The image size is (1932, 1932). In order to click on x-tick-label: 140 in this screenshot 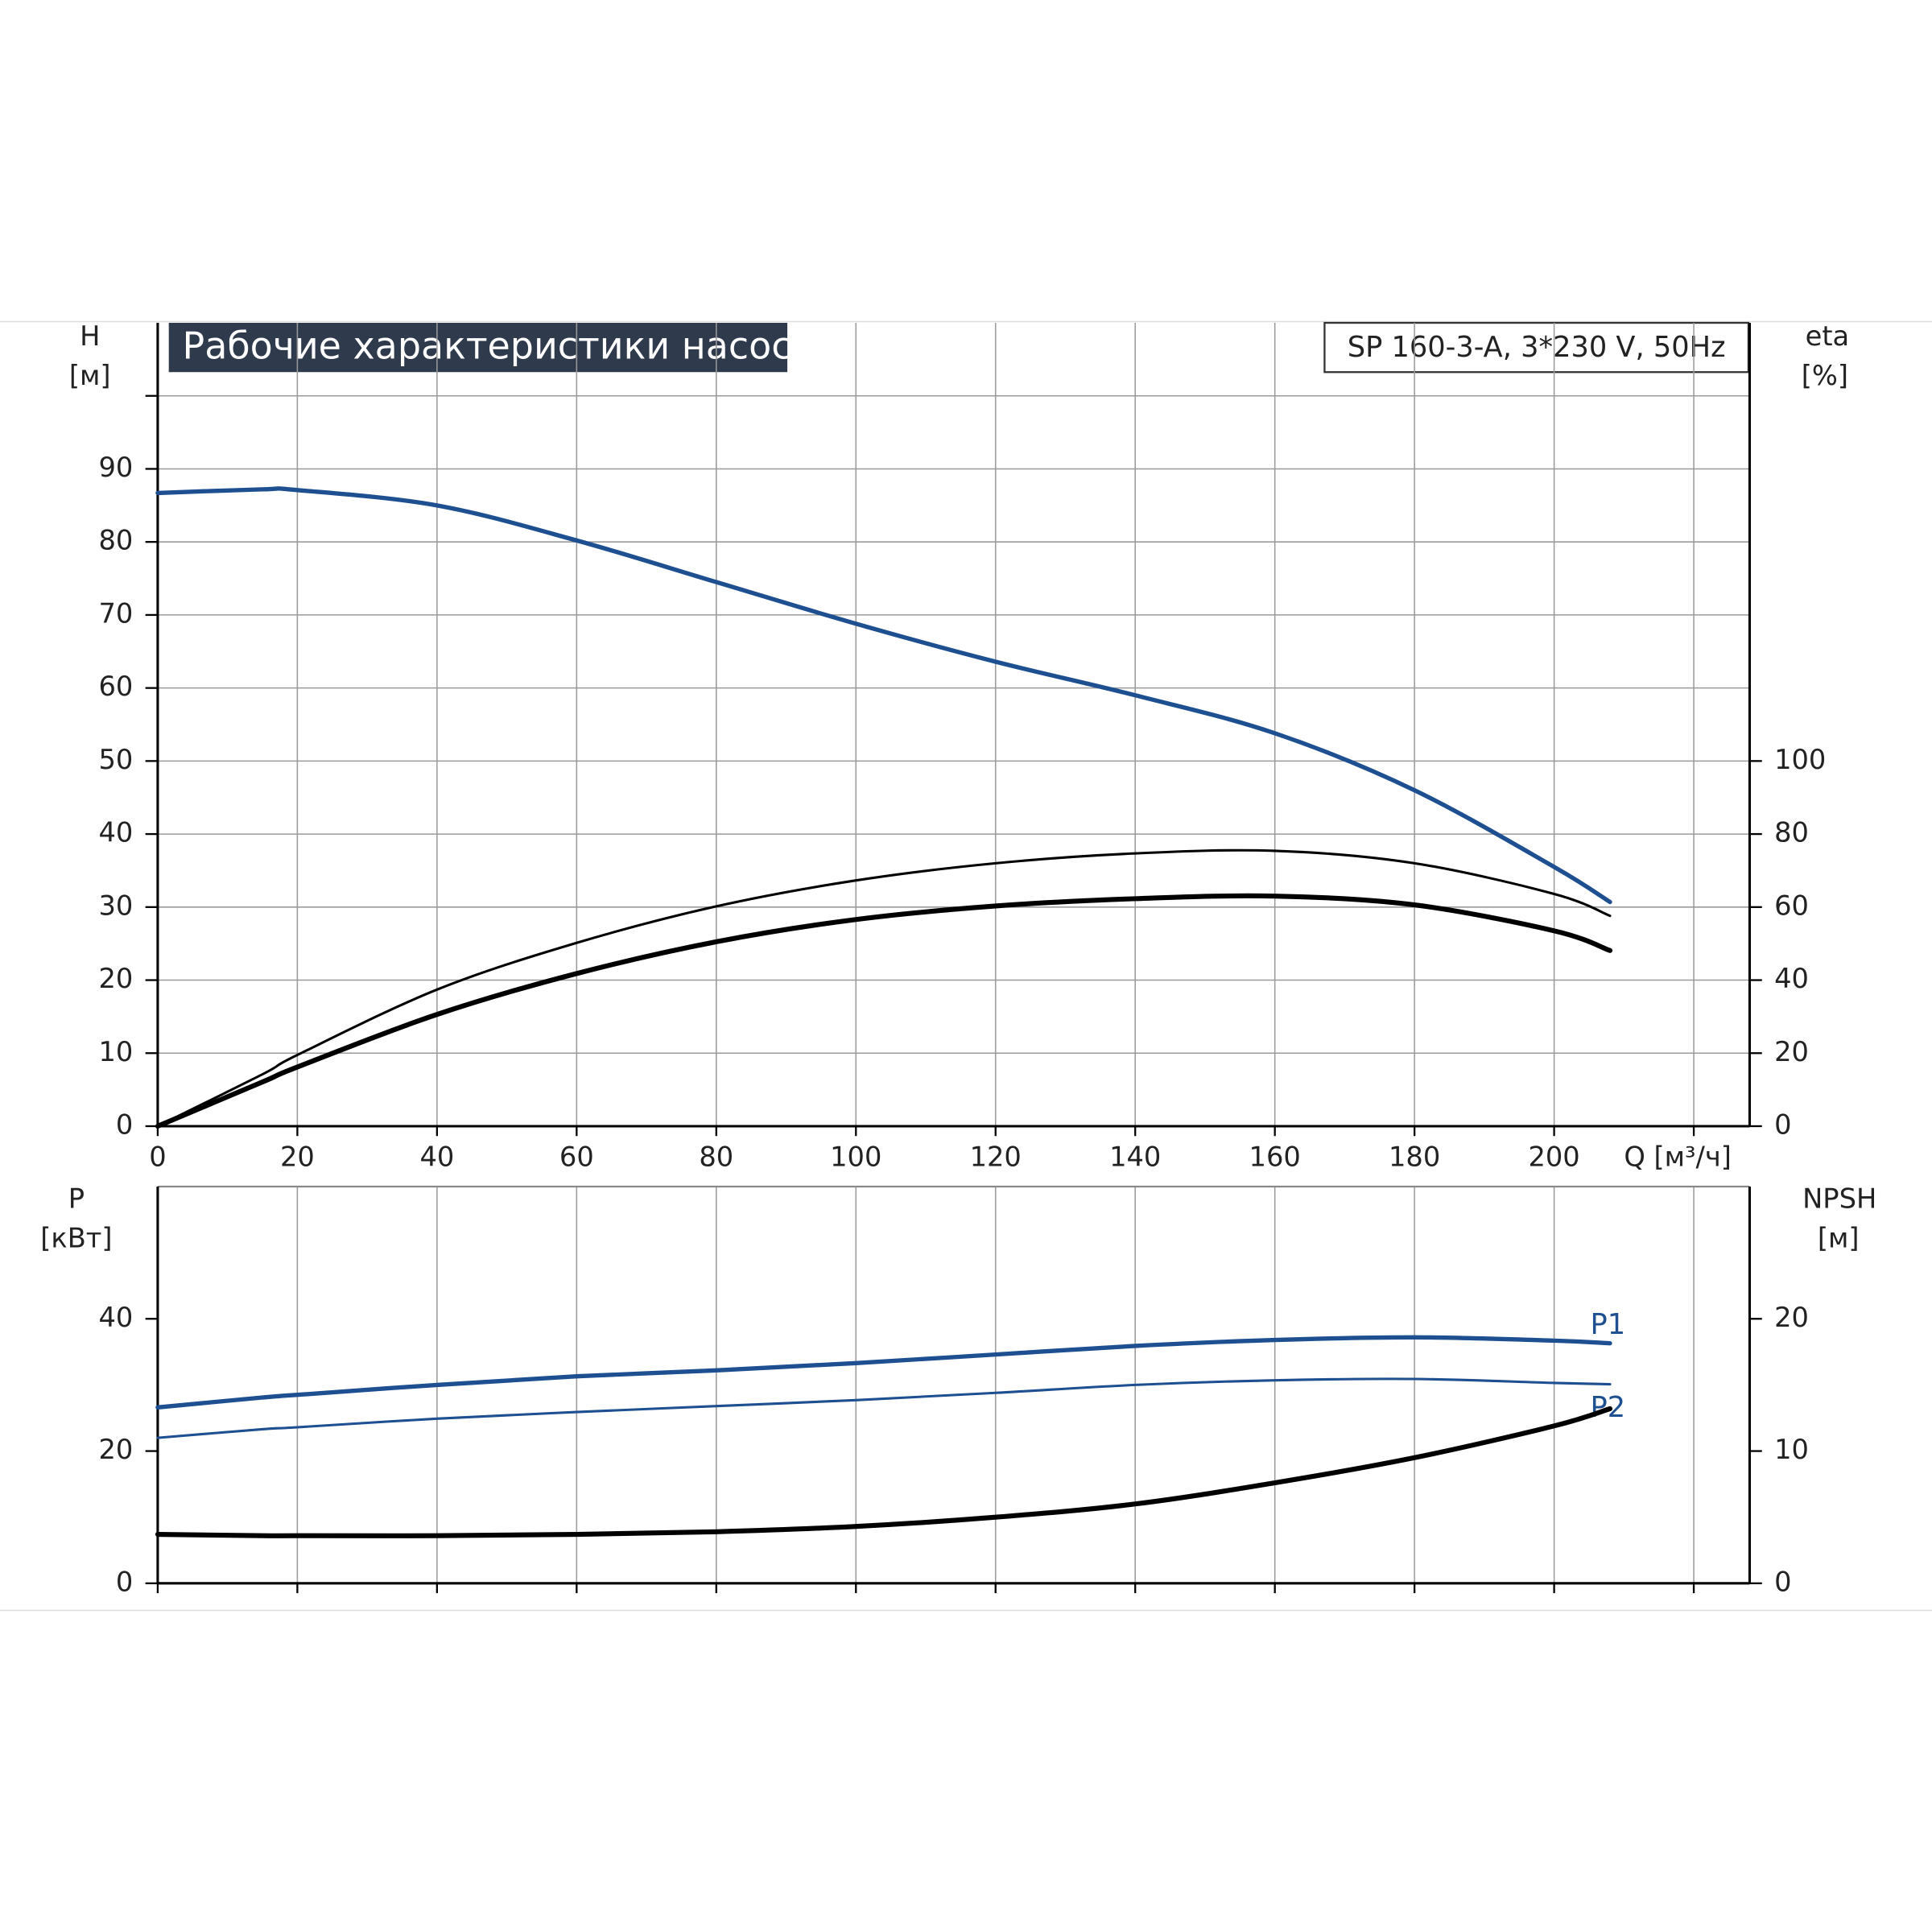, I will do `click(1135, 1156)`.